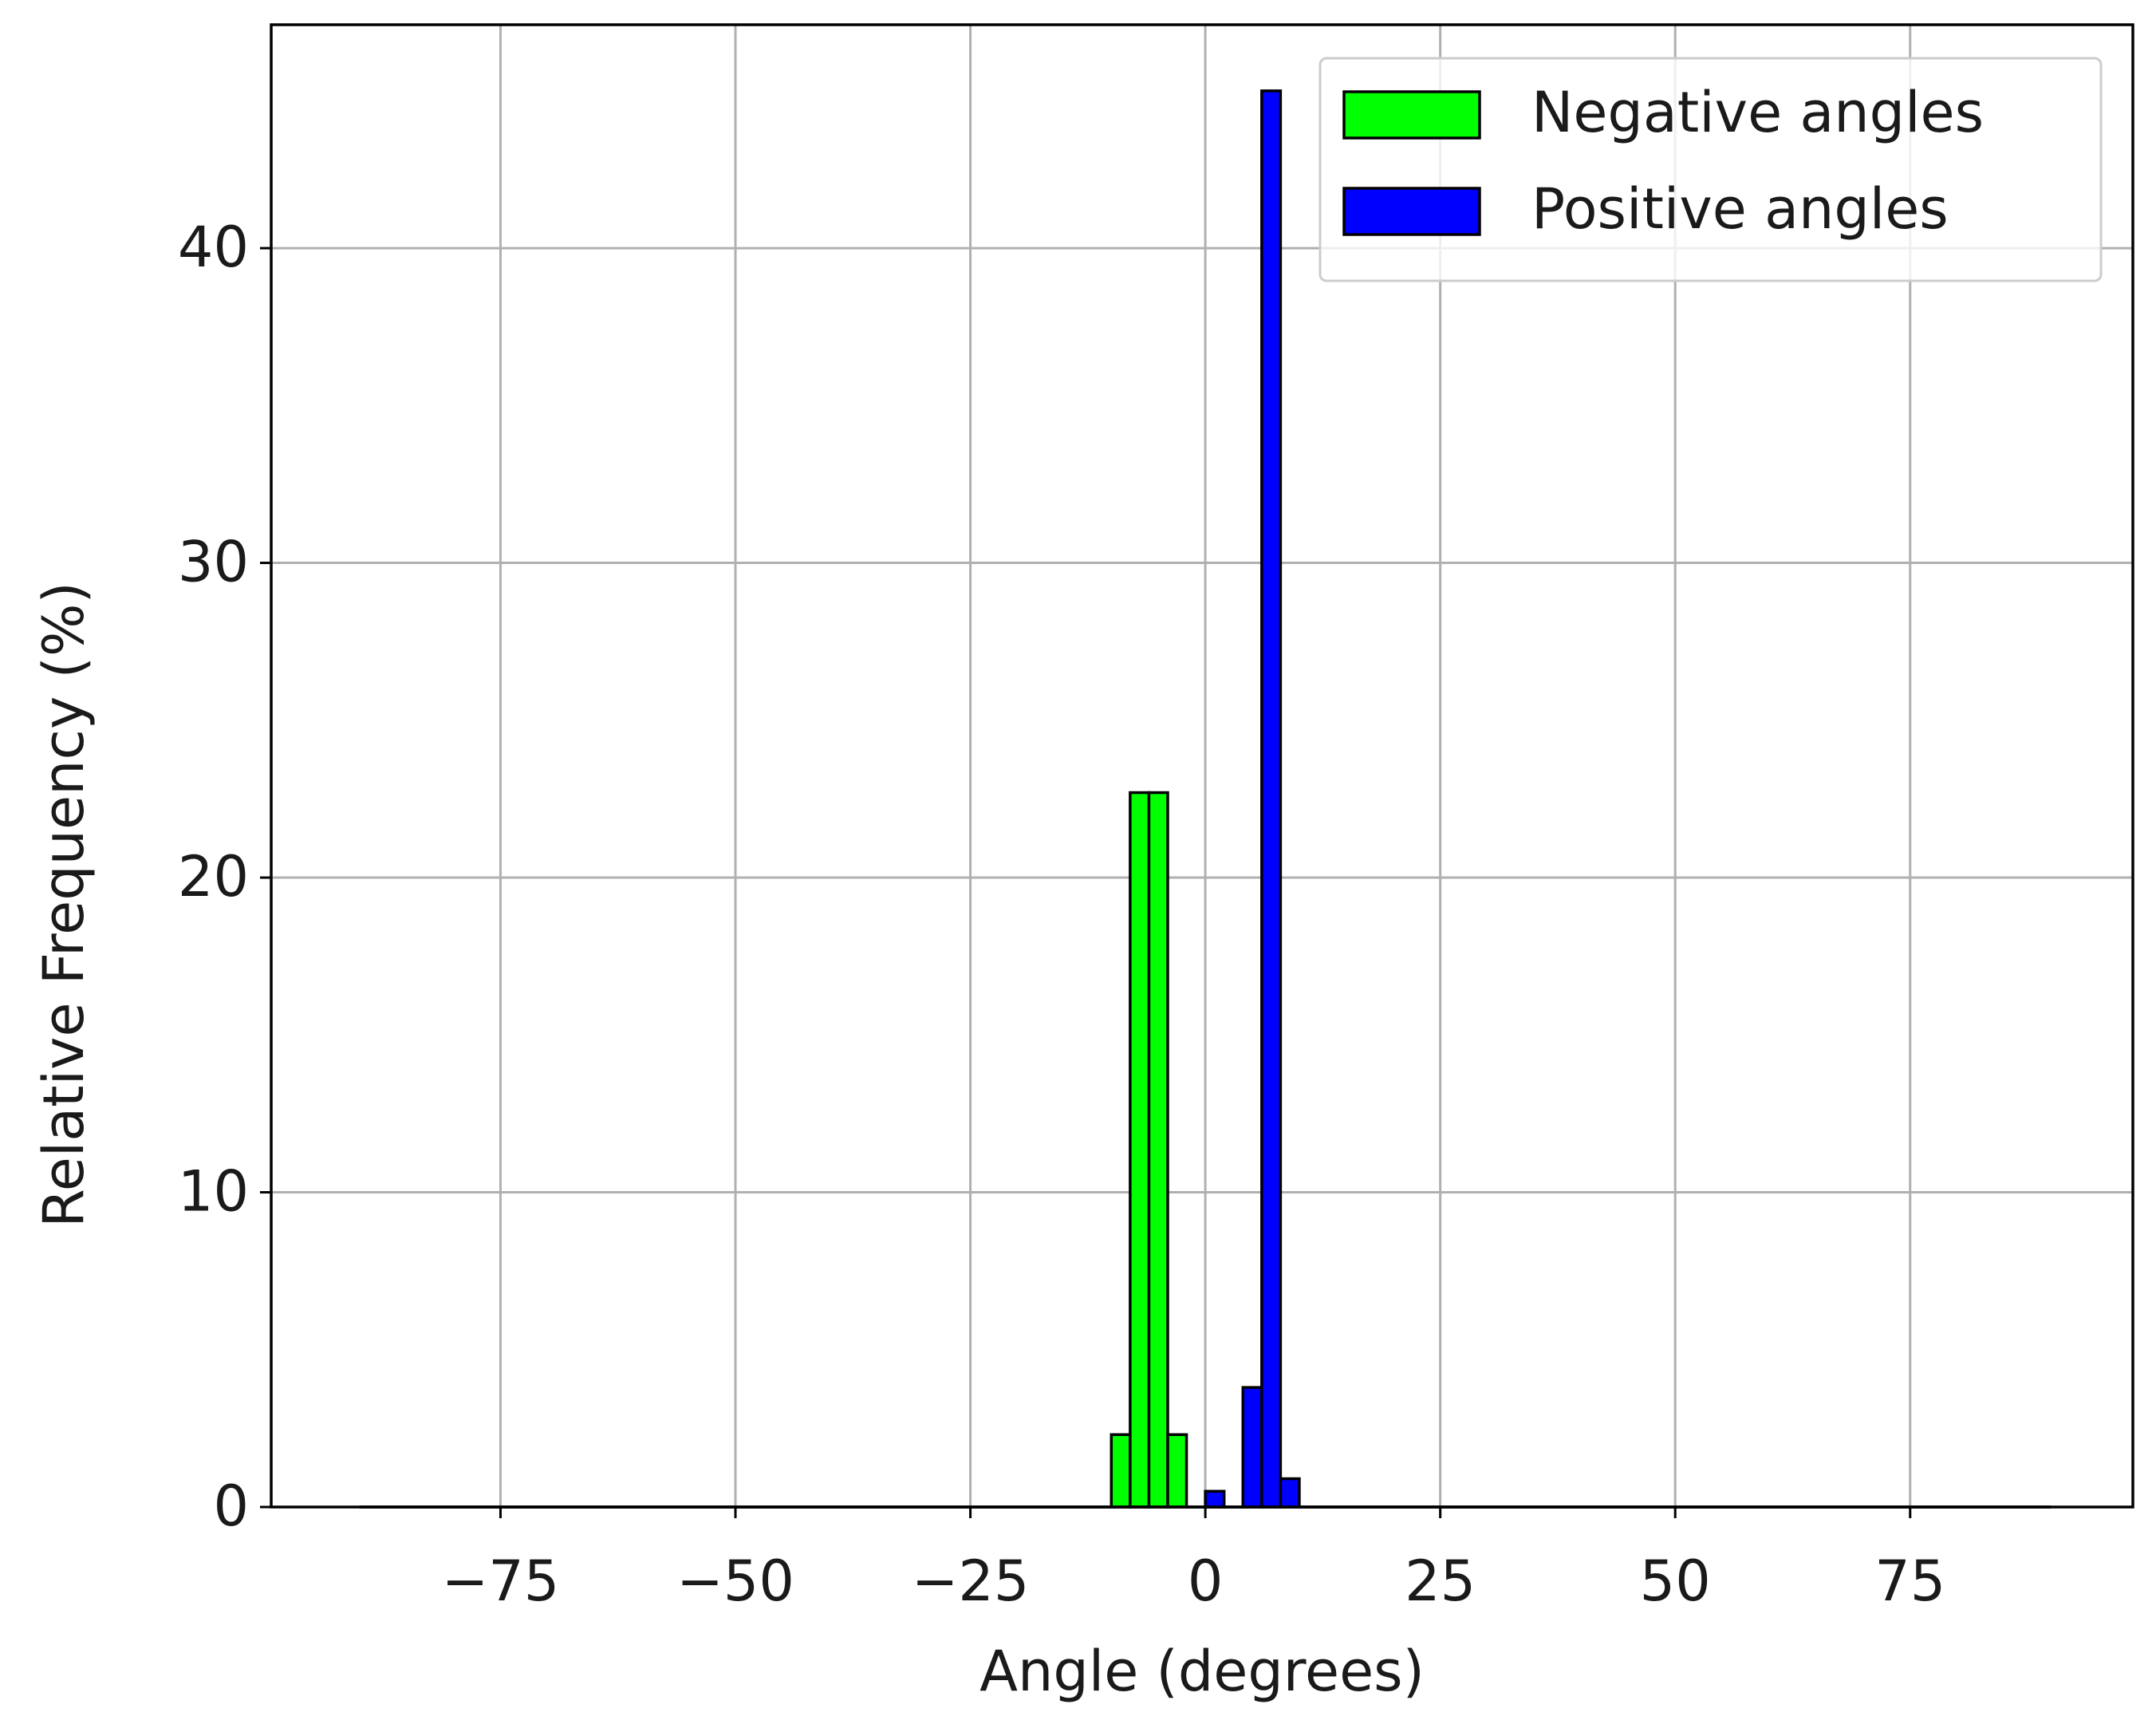 The width and height of the screenshot is (2156, 1728). Describe the element at coordinates (1676, 1581) in the screenshot. I see `x-tick-label: 50` at that location.